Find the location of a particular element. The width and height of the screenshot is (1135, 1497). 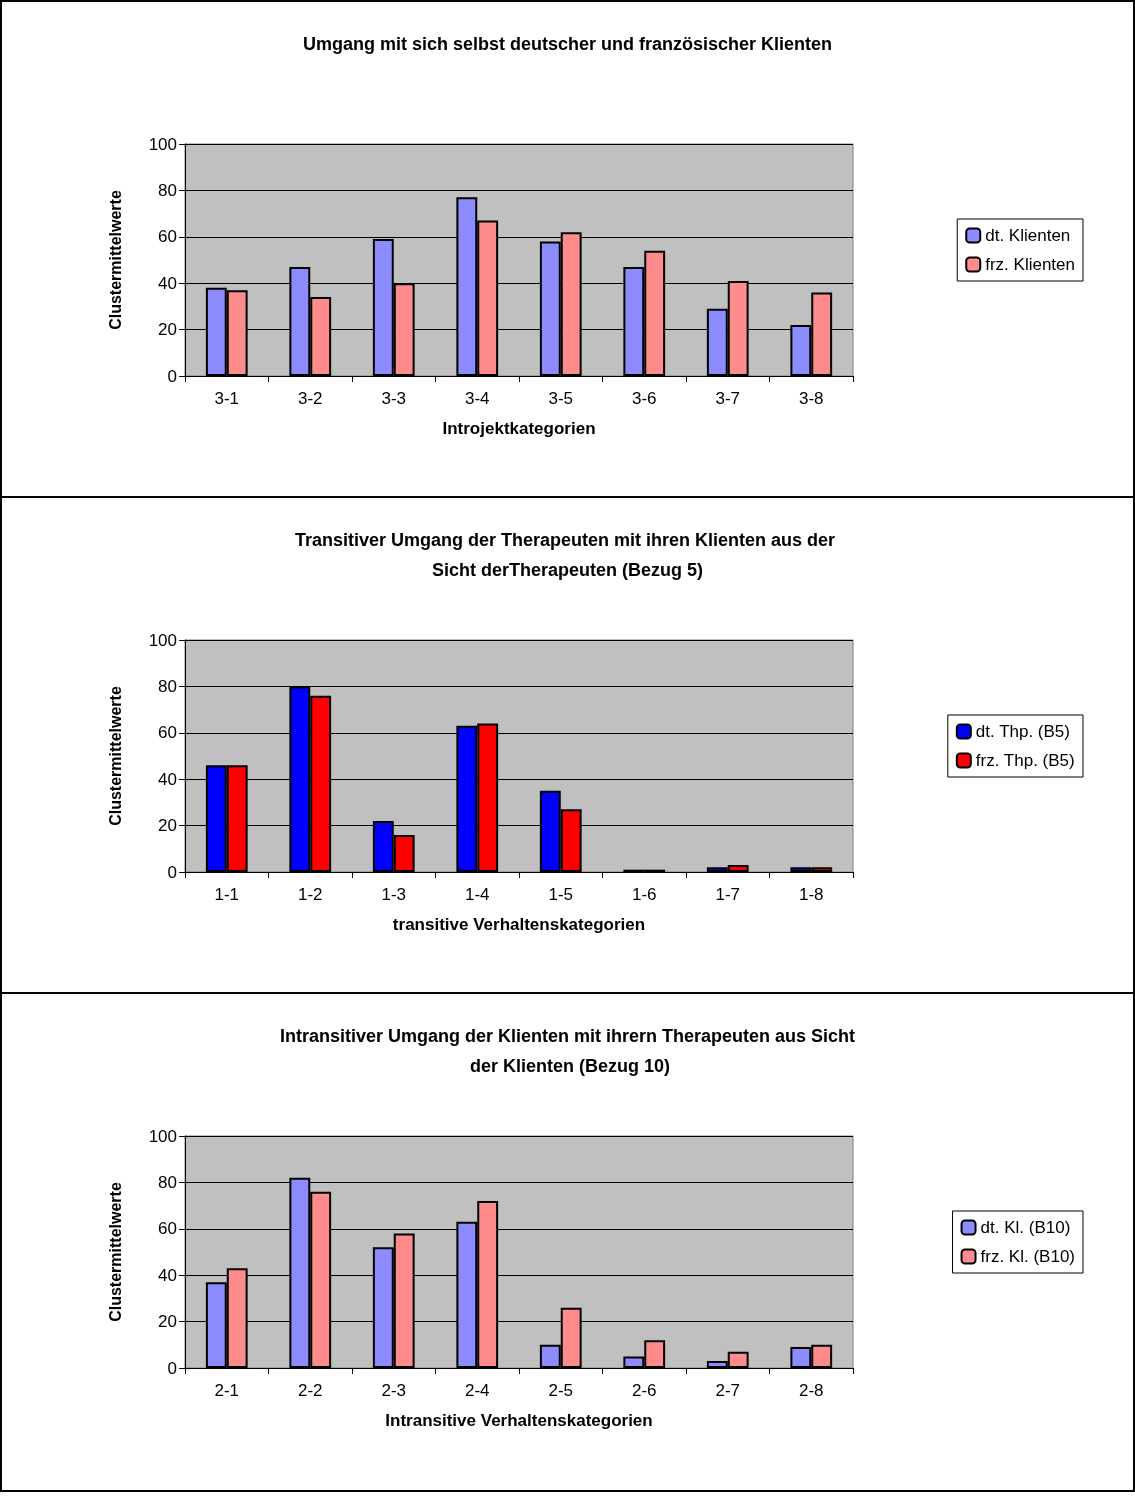

x-tick-label: 1-5 is located at coordinates (561, 894).